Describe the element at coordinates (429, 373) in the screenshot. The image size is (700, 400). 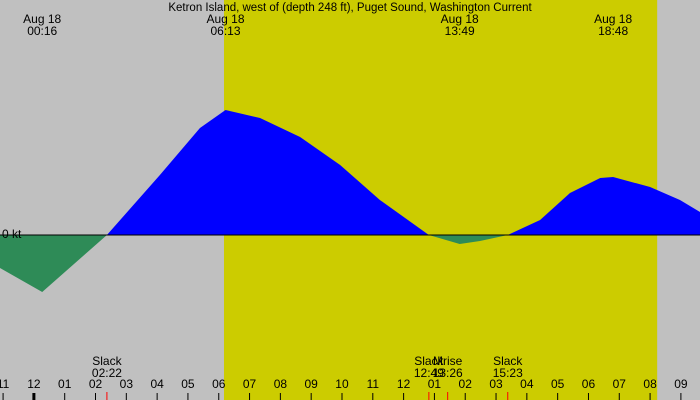
I see `event-time: 12:49` at that location.